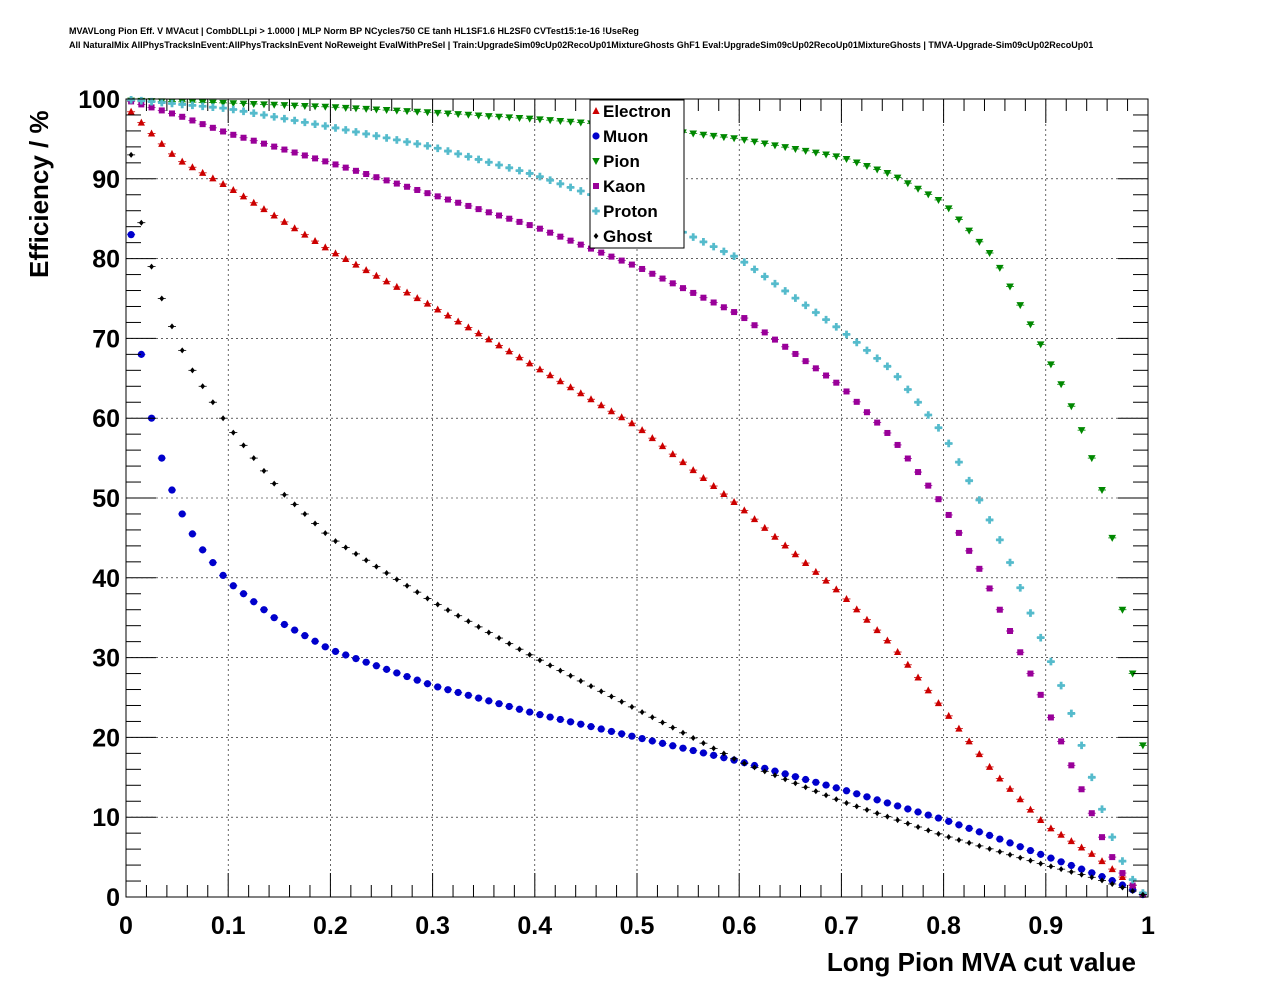  Describe the element at coordinates (621, 161) in the screenshot. I see `legend-label-pion: Pion` at that location.